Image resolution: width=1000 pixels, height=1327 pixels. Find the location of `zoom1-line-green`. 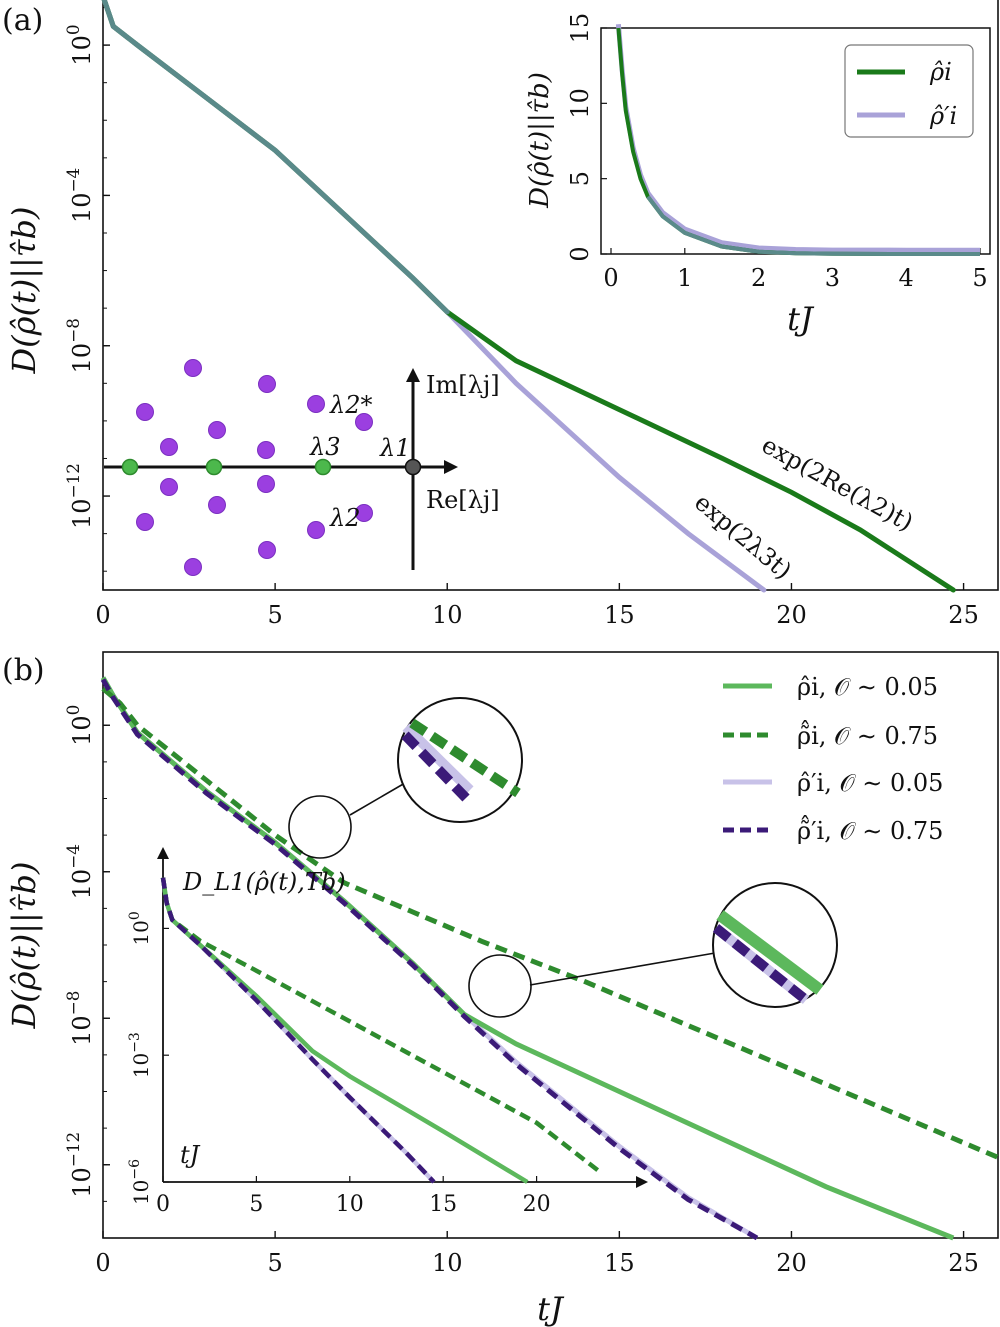

zoom1-line-green is located at coordinates (465, 758).